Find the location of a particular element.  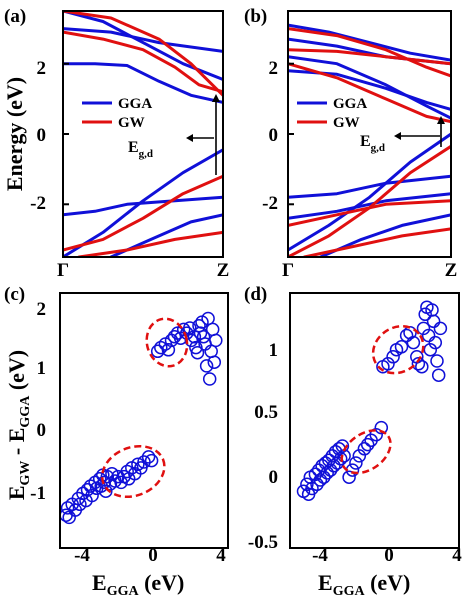

plot-frame-b is located at coordinates (369, 134).